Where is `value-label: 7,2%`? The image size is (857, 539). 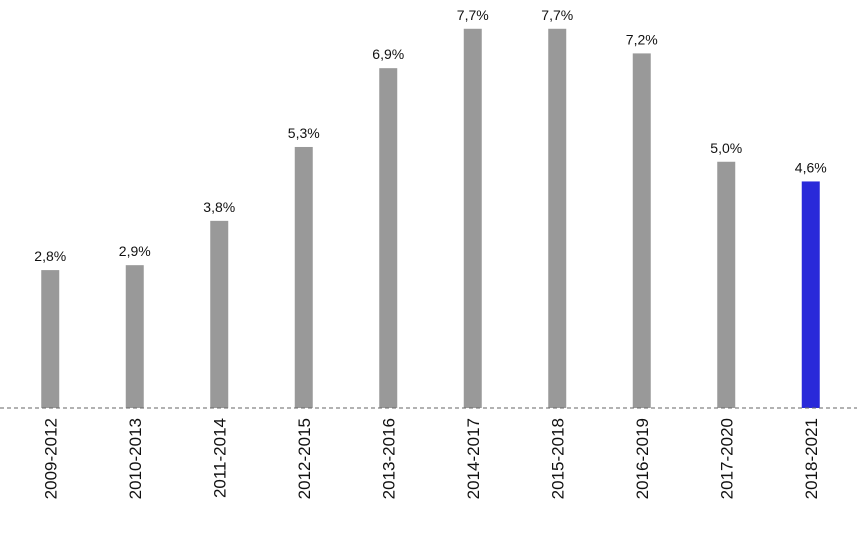
value-label: 7,2% is located at coordinates (642, 39).